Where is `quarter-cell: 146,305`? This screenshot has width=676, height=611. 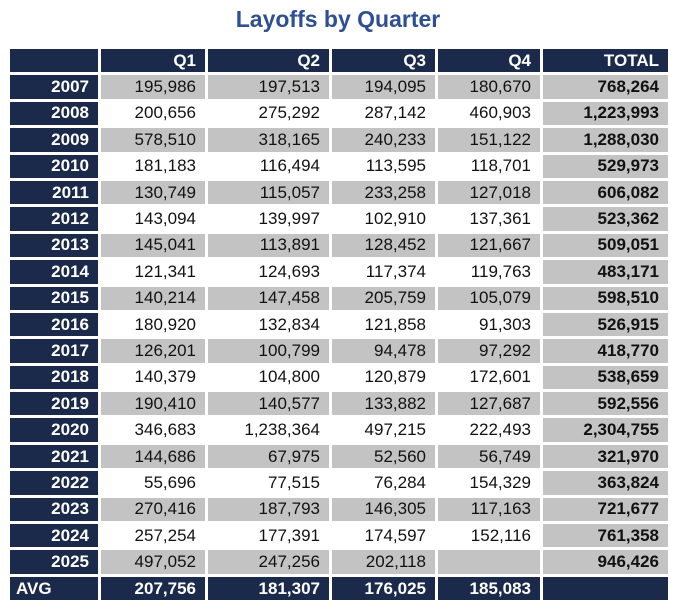
quarter-cell: 146,305 is located at coordinates (383, 509).